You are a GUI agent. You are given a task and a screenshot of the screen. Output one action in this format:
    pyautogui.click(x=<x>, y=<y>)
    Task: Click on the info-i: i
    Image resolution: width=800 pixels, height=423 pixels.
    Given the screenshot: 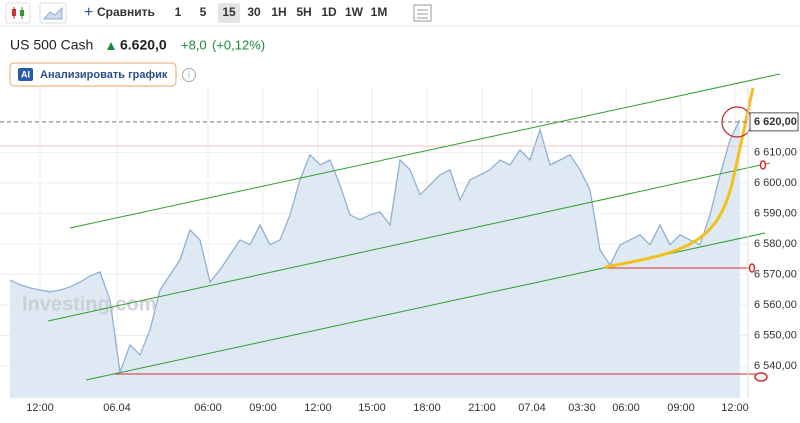 What is the action you would take?
    pyautogui.click(x=189, y=74)
    